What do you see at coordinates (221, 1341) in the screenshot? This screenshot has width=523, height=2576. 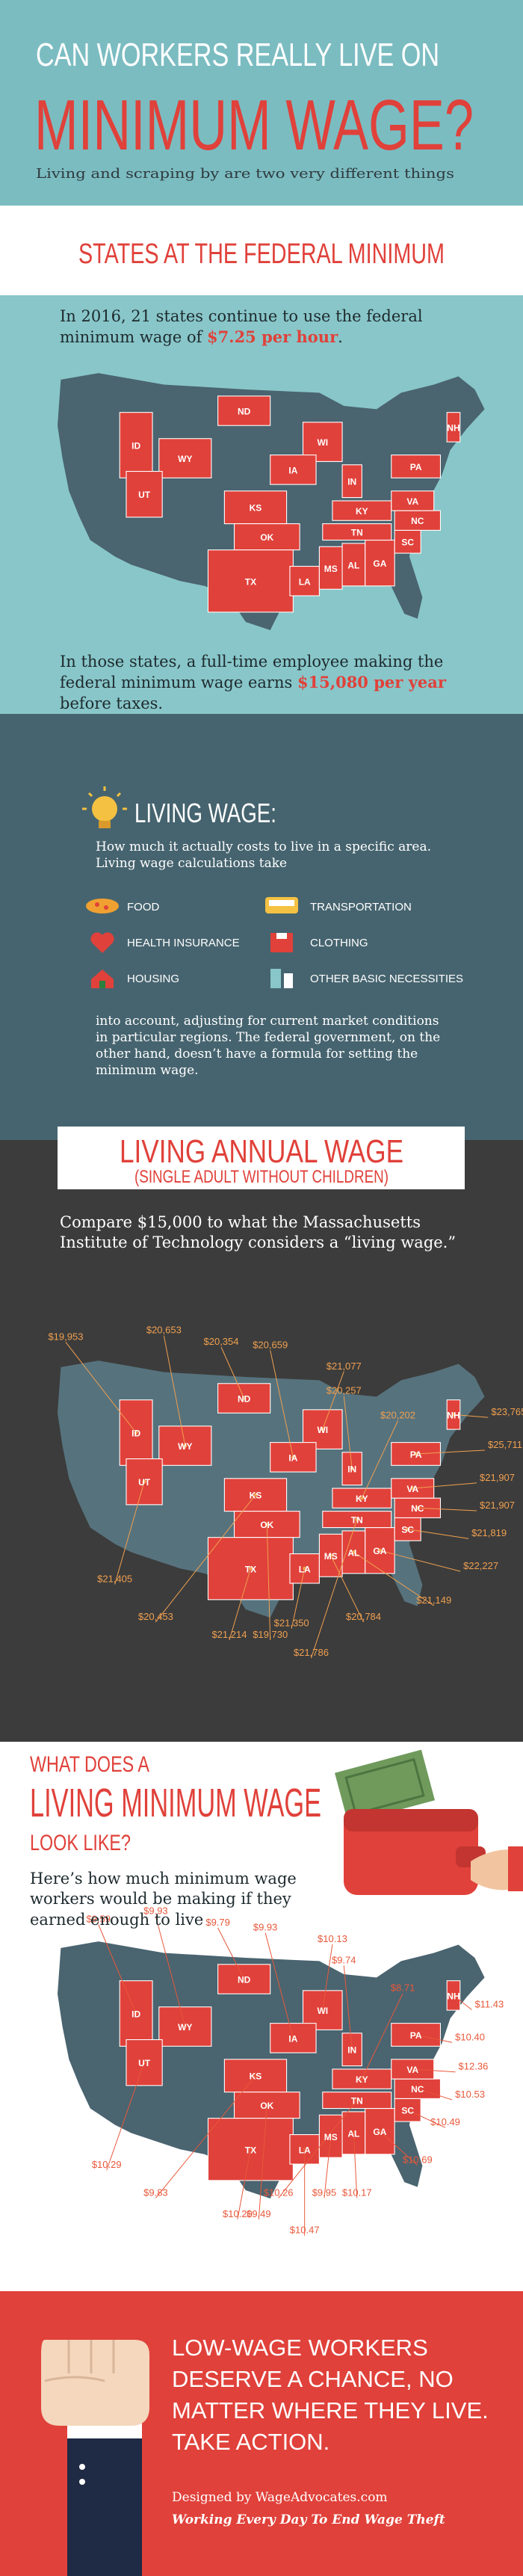 I see `value-label: $20,354` at bounding box center [221, 1341].